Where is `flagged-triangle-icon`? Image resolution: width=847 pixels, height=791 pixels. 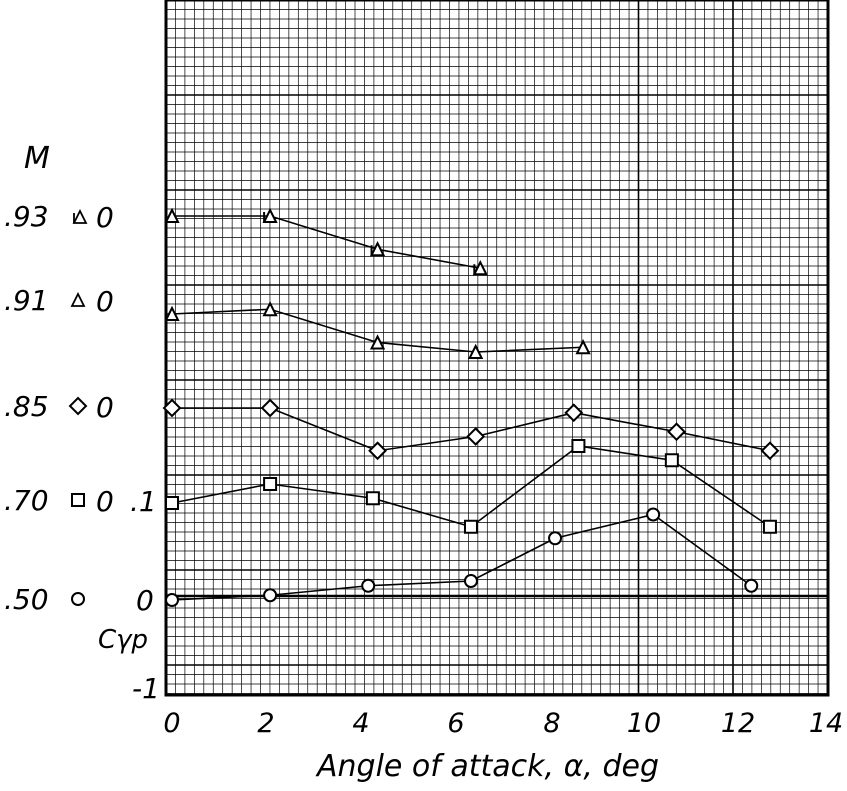
flagged-triangle-icon is located at coordinates (80, 216).